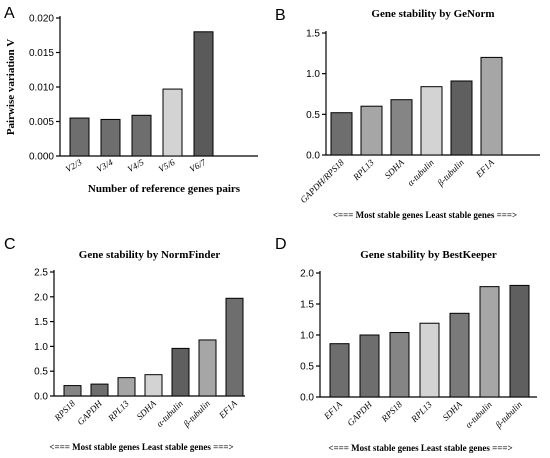 The height and width of the screenshot is (458, 550). Describe the element at coordinates (307, 274) in the screenshot. I see `panel-d-ytick-label: 2.0` at that location.